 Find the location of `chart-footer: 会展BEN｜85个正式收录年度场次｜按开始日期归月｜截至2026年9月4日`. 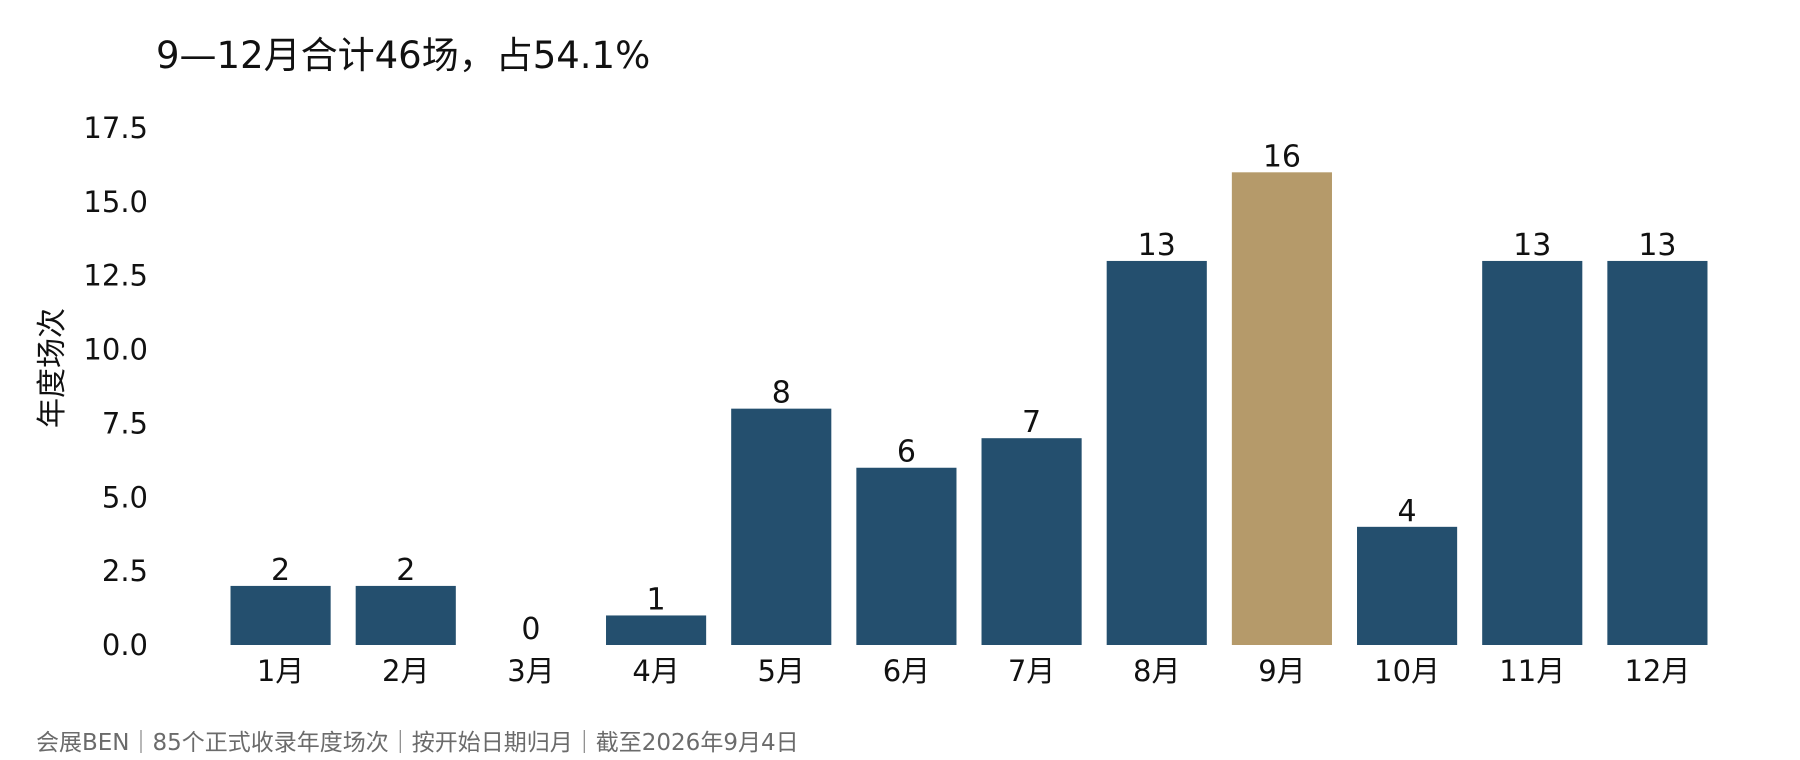

chart-footer: 会展BEN｜85个正式收录年度场次｜按开始日期归月｜截至2026年9月4日 is located at coordinates (417, 743).